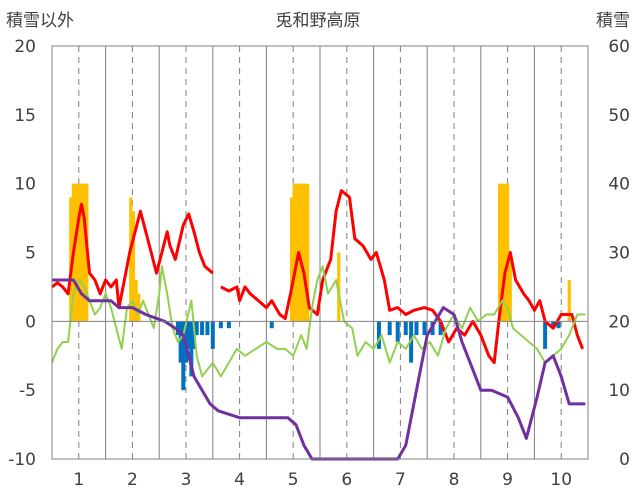 Image resolution: width=636 pixels, height=501 pixels. I want to click on right-tick-label: 40, so click(619, 185).